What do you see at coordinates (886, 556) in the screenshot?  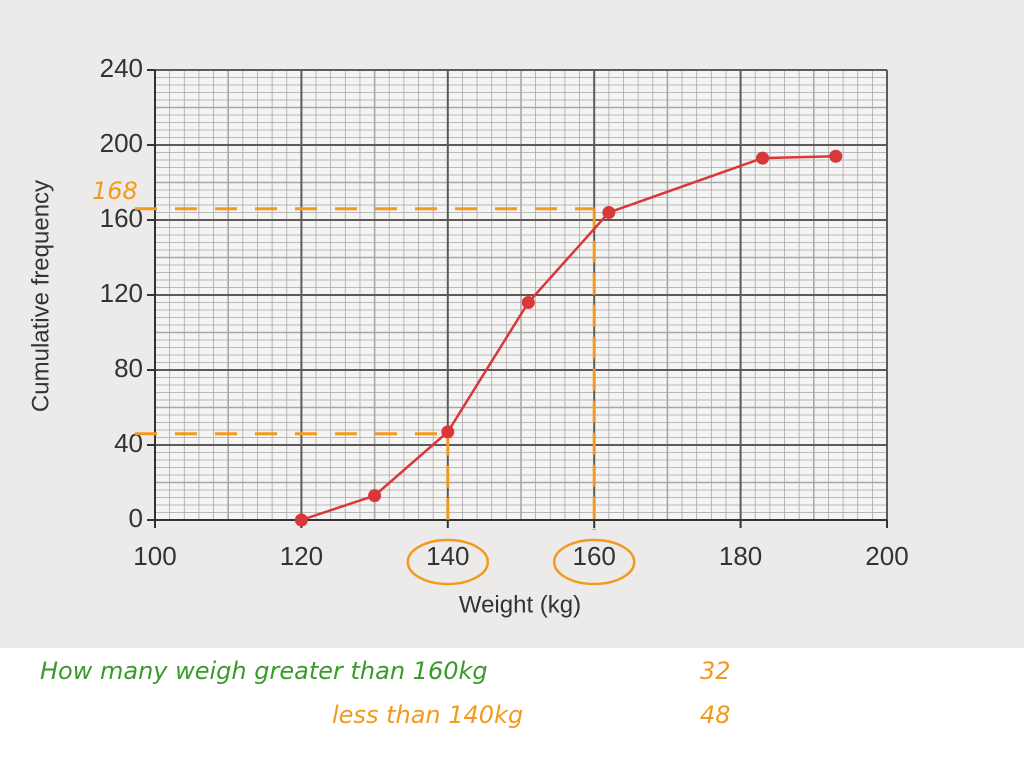 I see `x-tick-label: 200` at bounding box center [886, 556].